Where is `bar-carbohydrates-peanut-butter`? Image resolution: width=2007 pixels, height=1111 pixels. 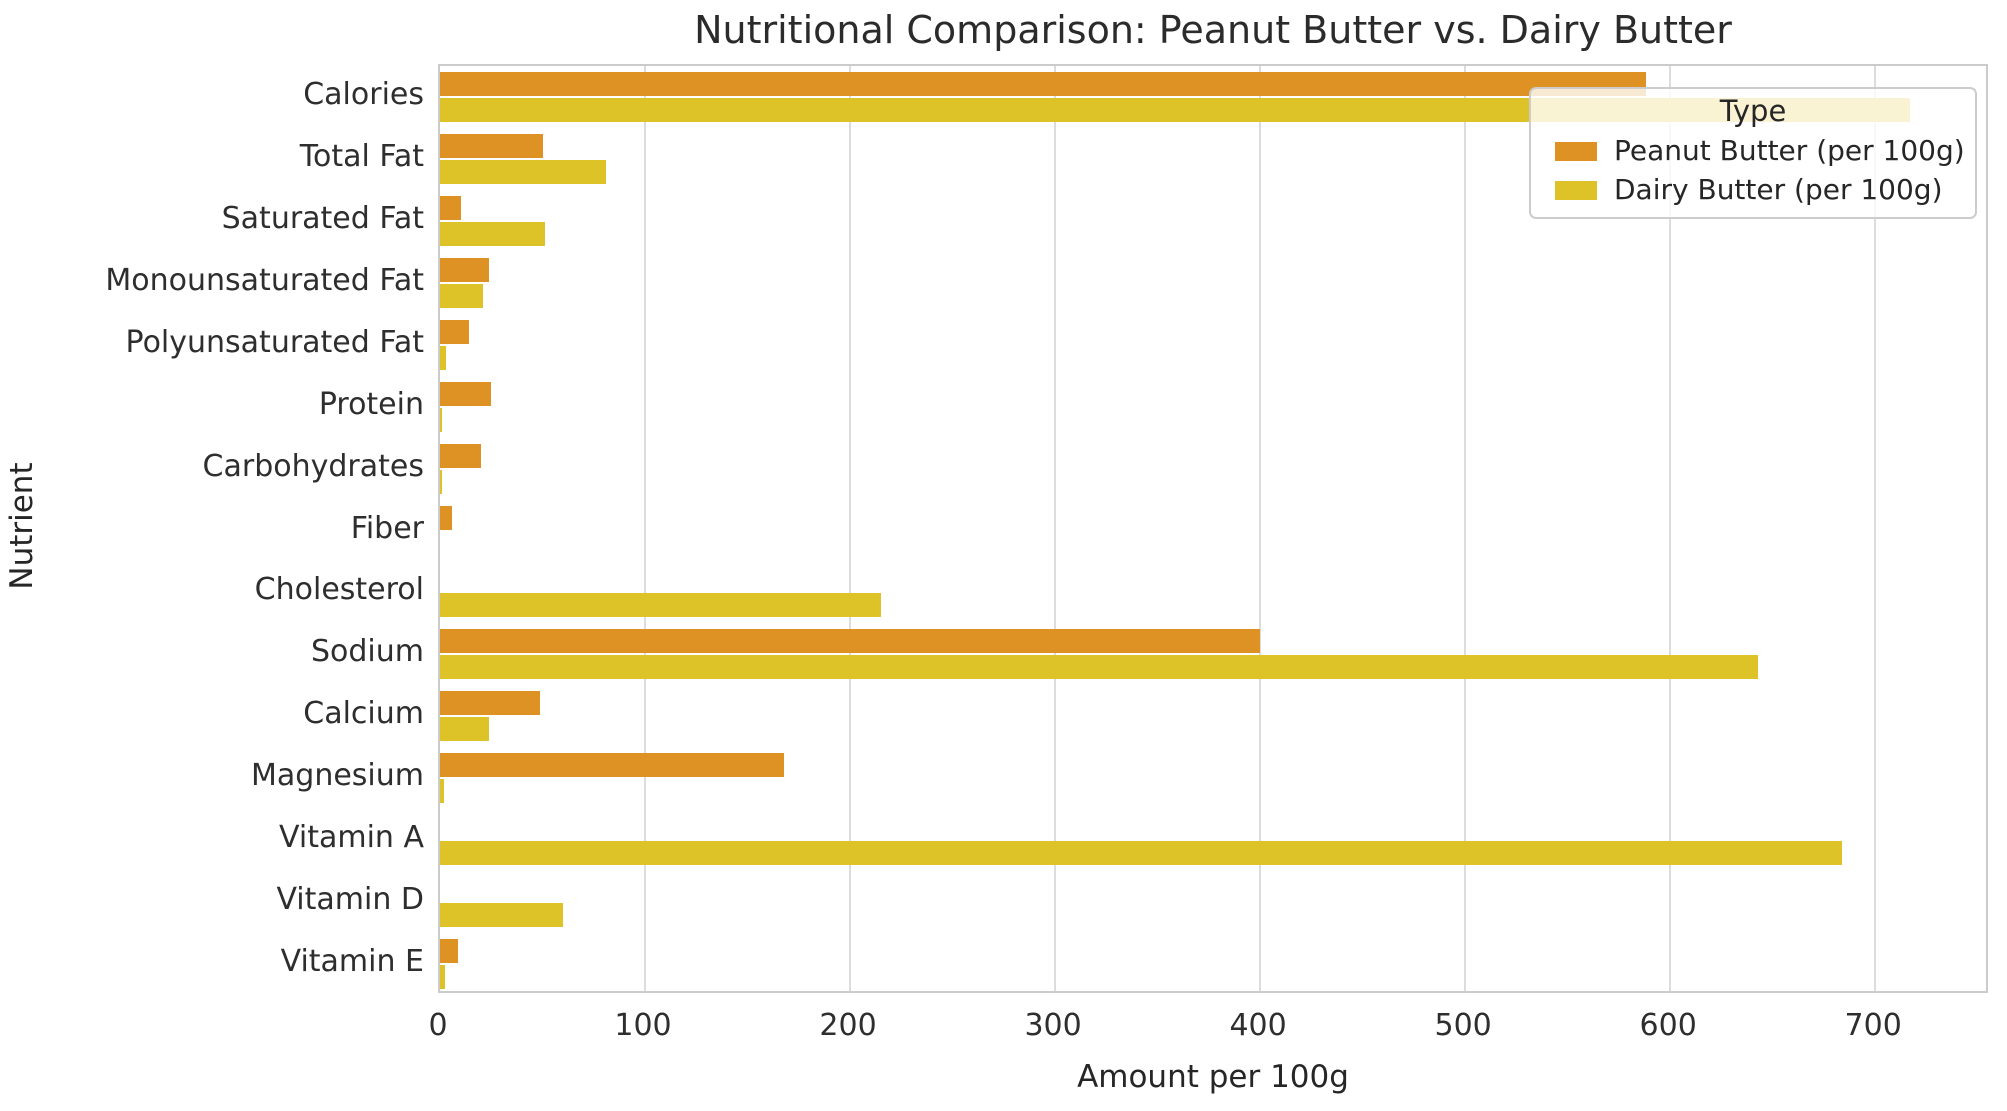 bar-carbohydrates-peanut-butter is located at coordinates (460, 455).